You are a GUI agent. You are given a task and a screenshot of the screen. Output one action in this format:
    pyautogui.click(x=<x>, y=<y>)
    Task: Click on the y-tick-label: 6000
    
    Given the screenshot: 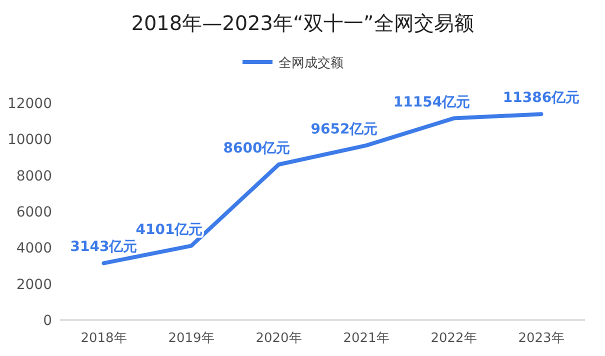 What is the action you would take?
    pyautogui.click(x=34, y=212)
    